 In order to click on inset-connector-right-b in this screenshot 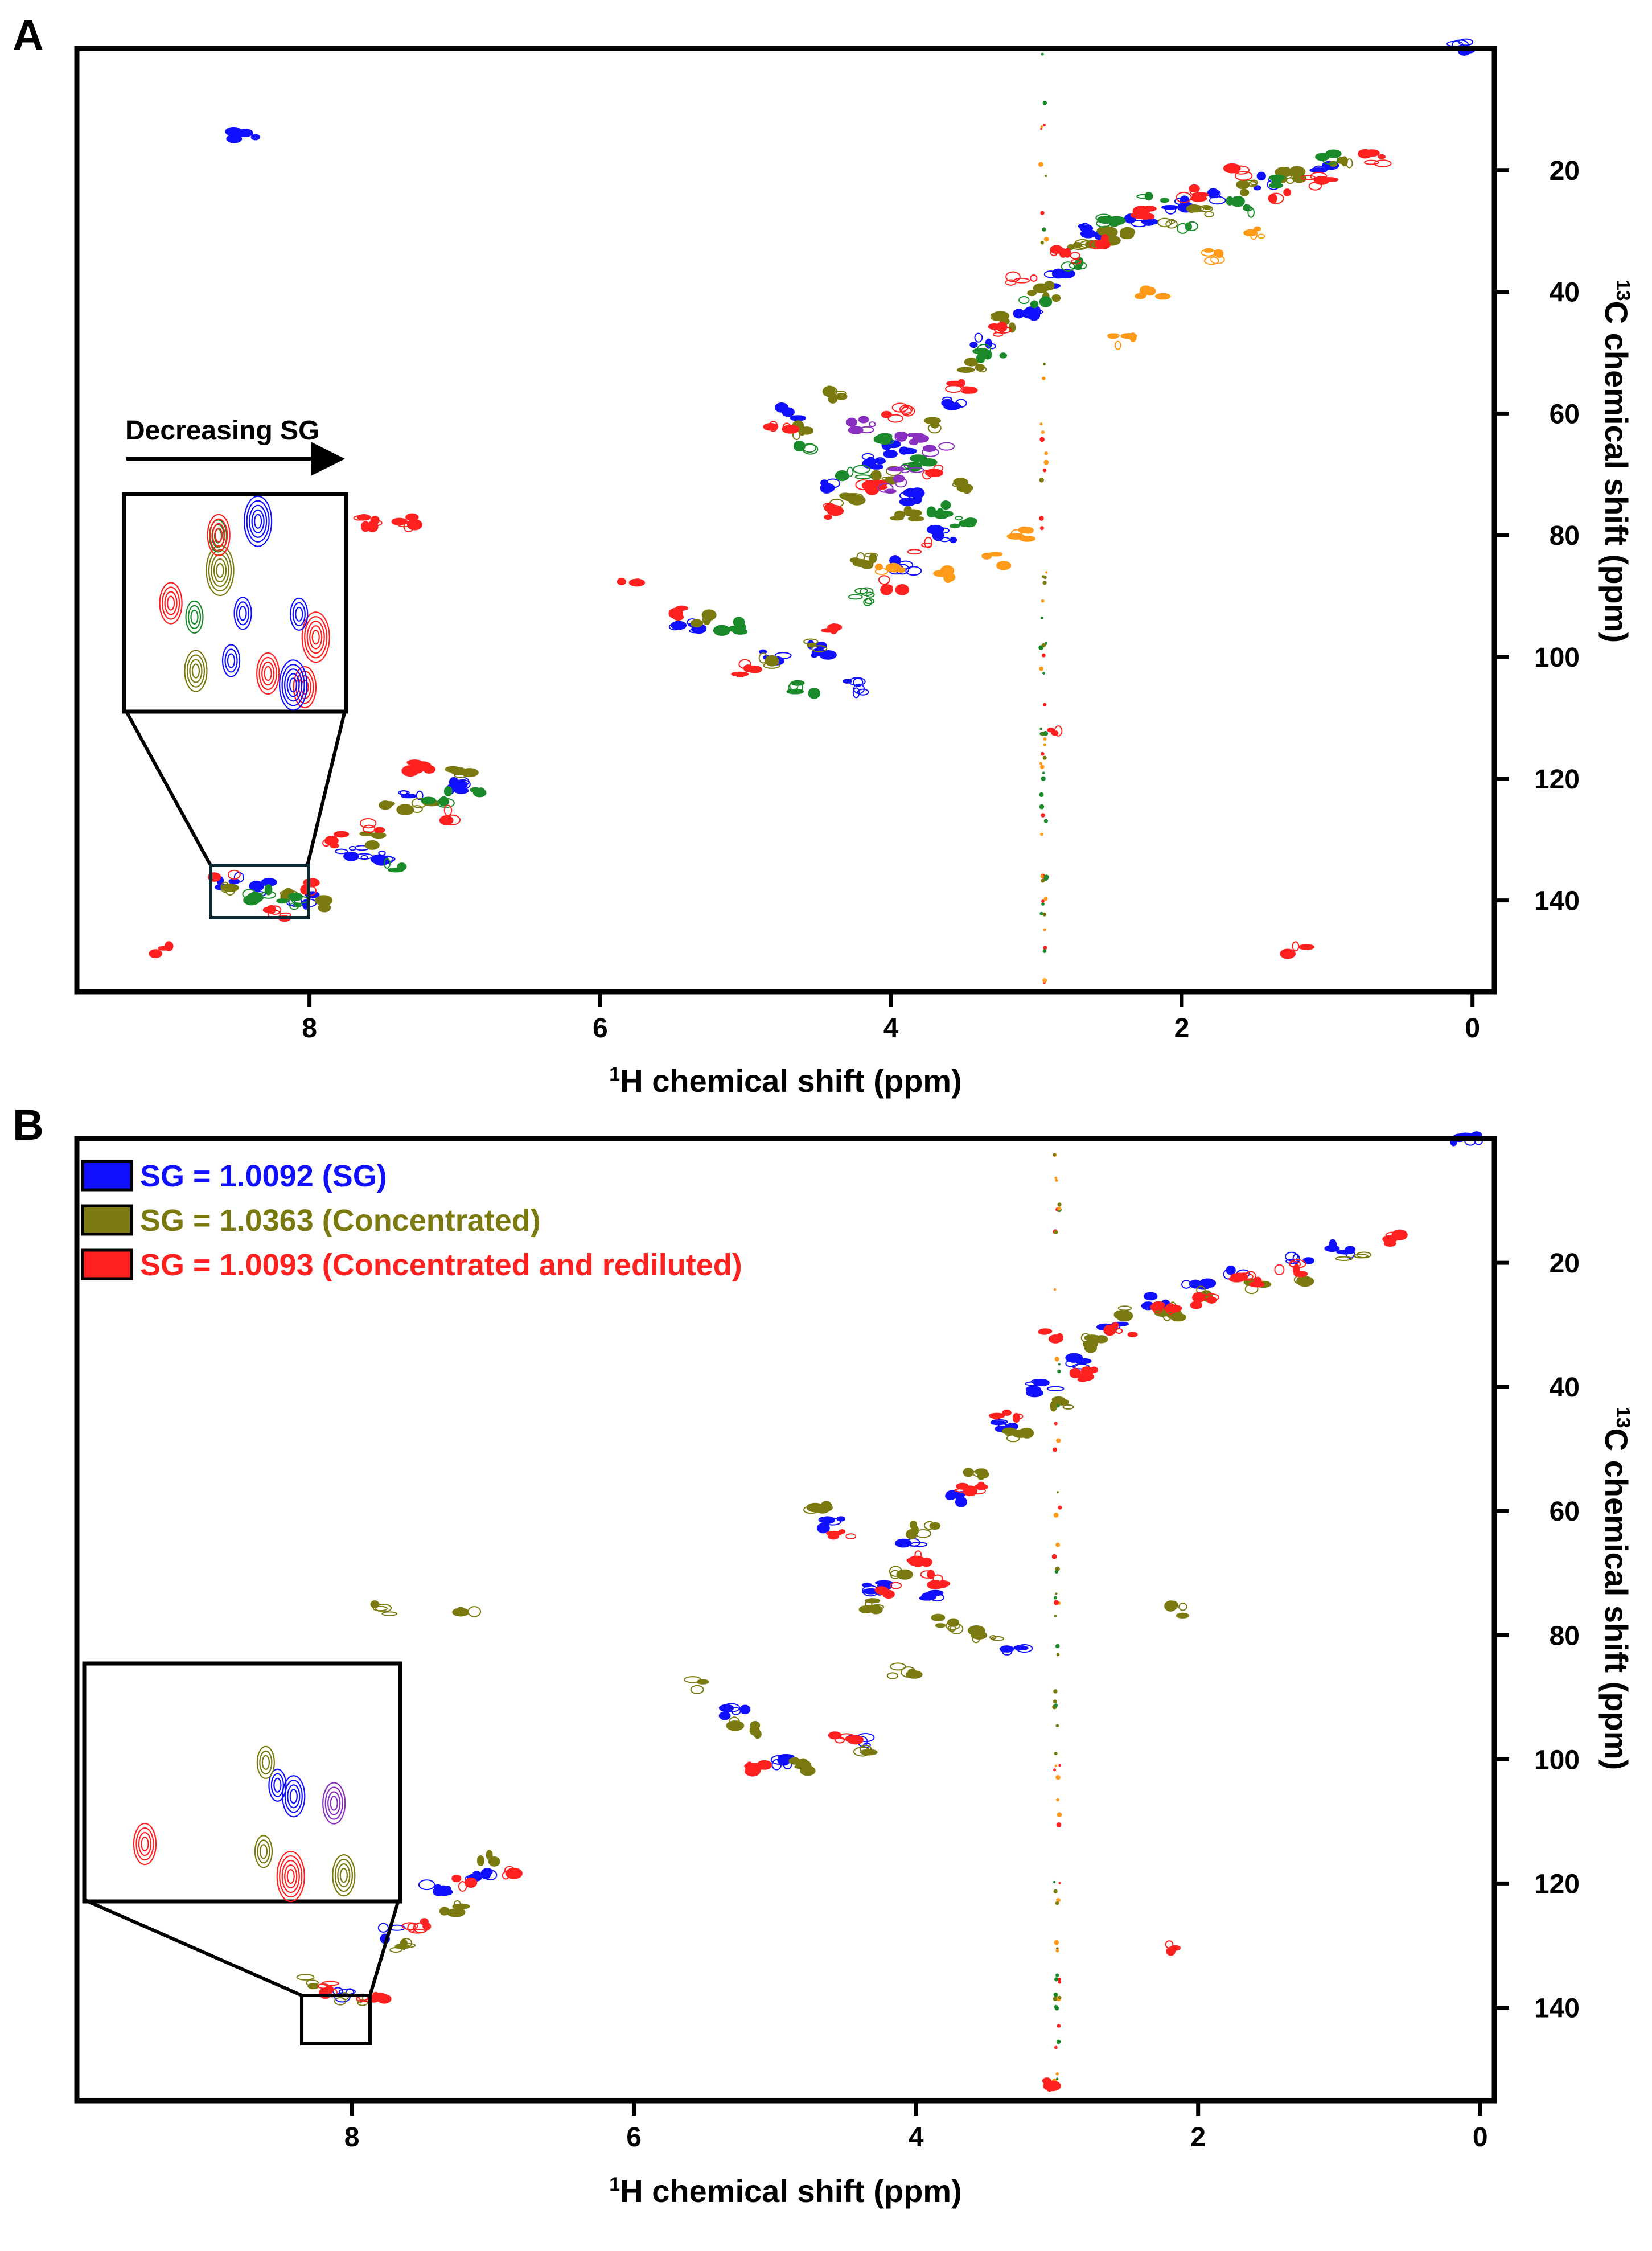, I will do `click(384, 1948)`.